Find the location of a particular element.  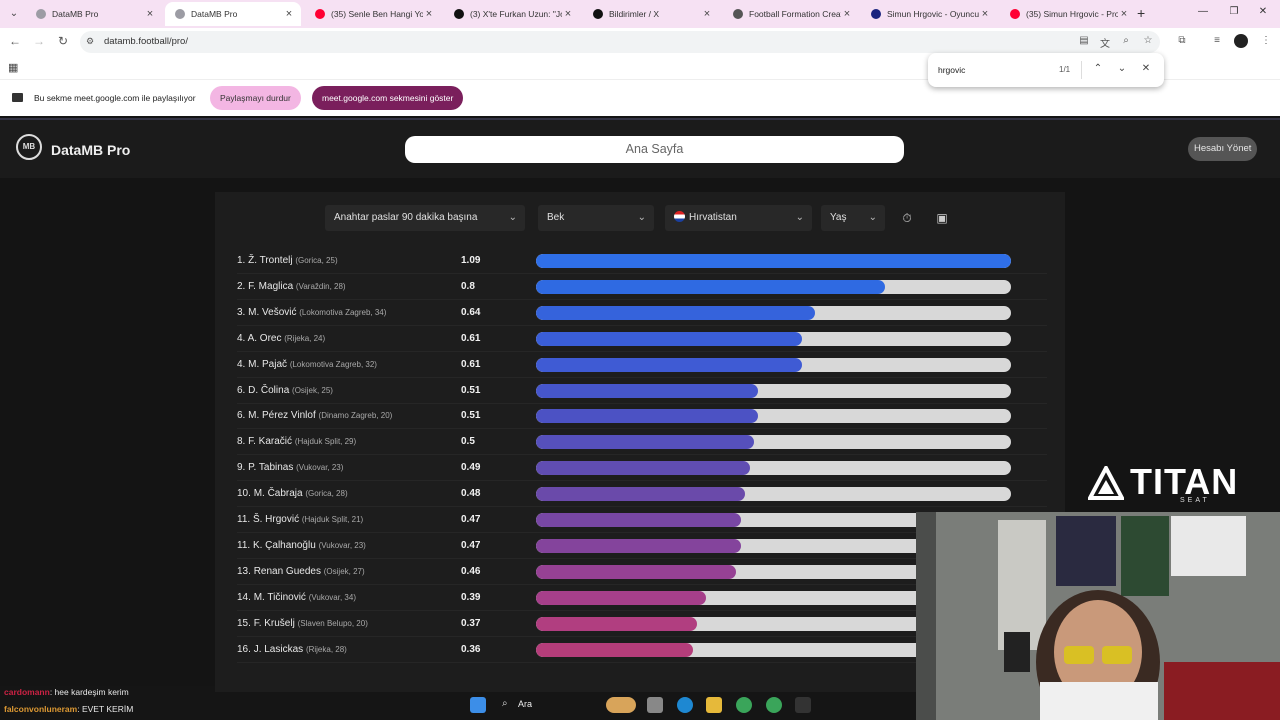

player-name-text: K. Çalhanoğlu is located at coordinates (284, 545).